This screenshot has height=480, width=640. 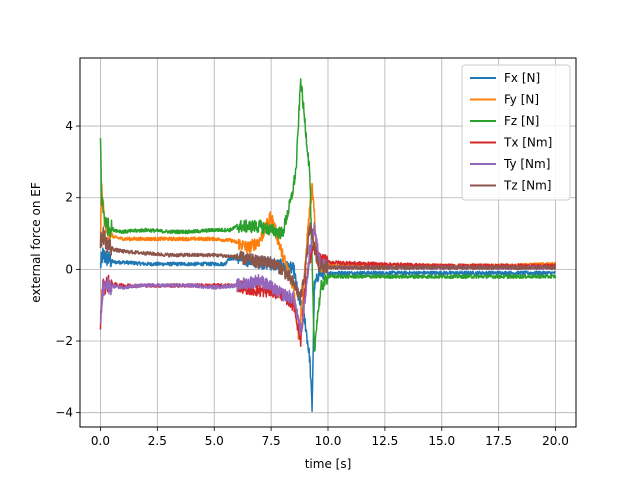 What do you see at coordinates (521, 121) in the screenshot?
I see `legend-entry: Fz [N]` at bounding box center [521, 121].